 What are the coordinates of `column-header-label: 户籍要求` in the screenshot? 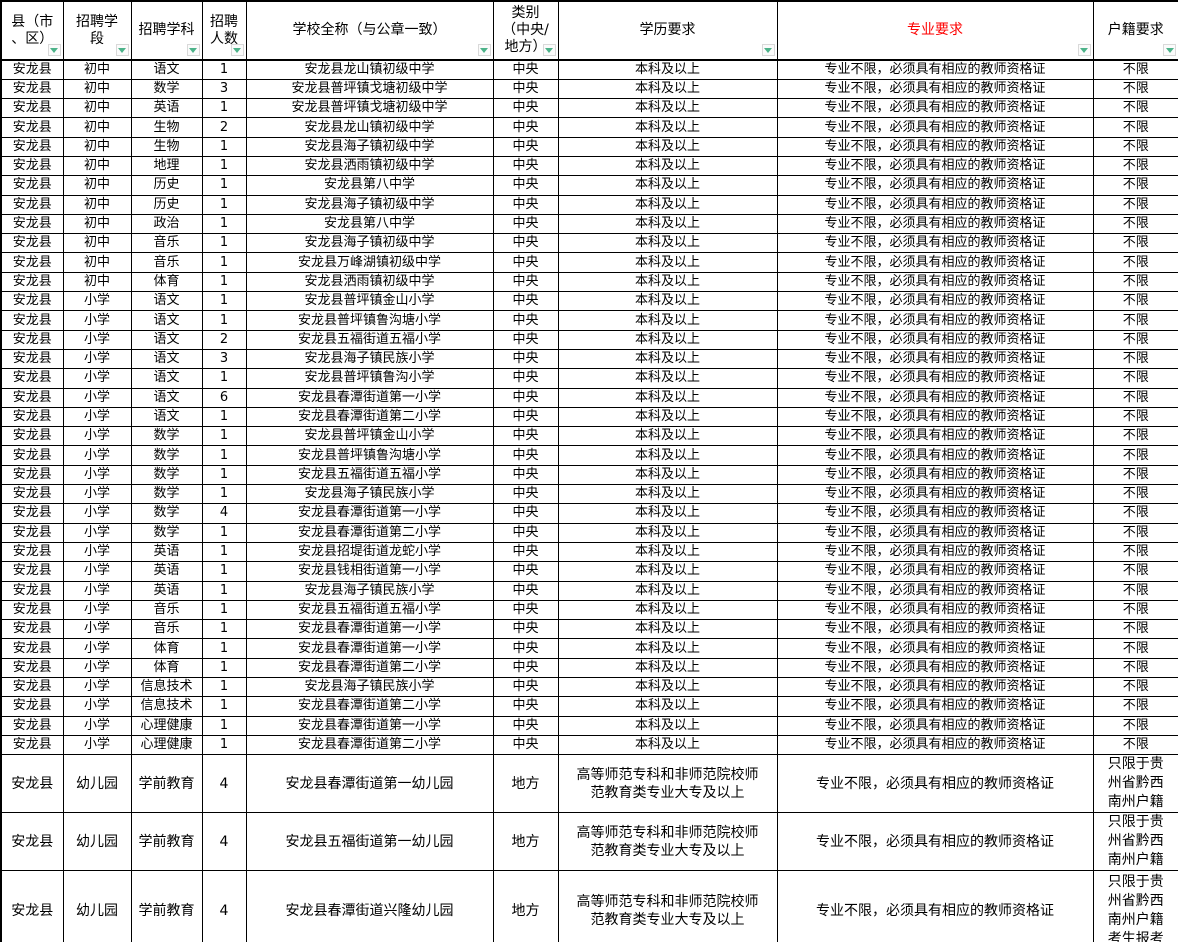 It's located at (1135, 30).